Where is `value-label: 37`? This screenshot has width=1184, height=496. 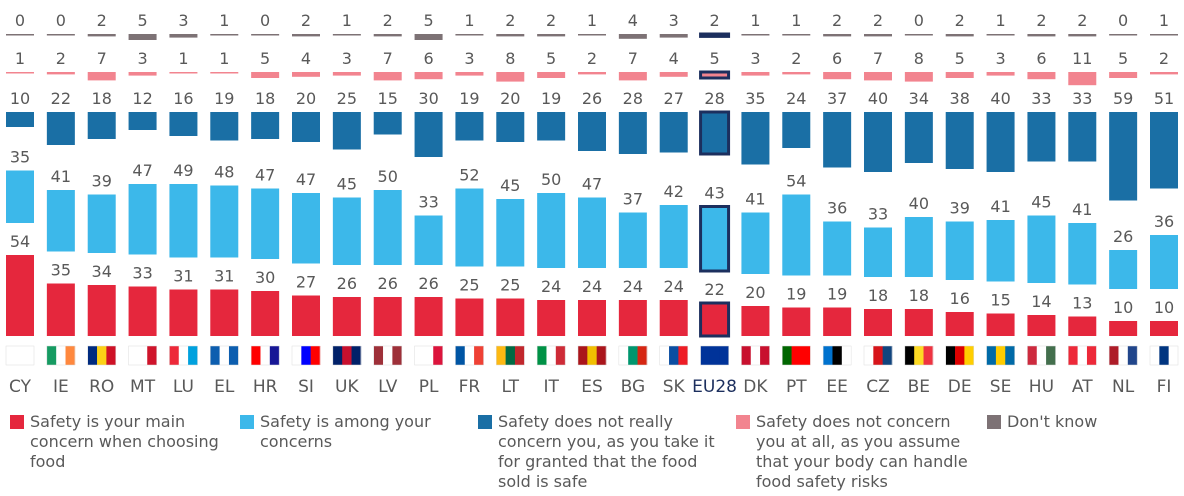
value-label: 37 is located at coordinates (633, 199).